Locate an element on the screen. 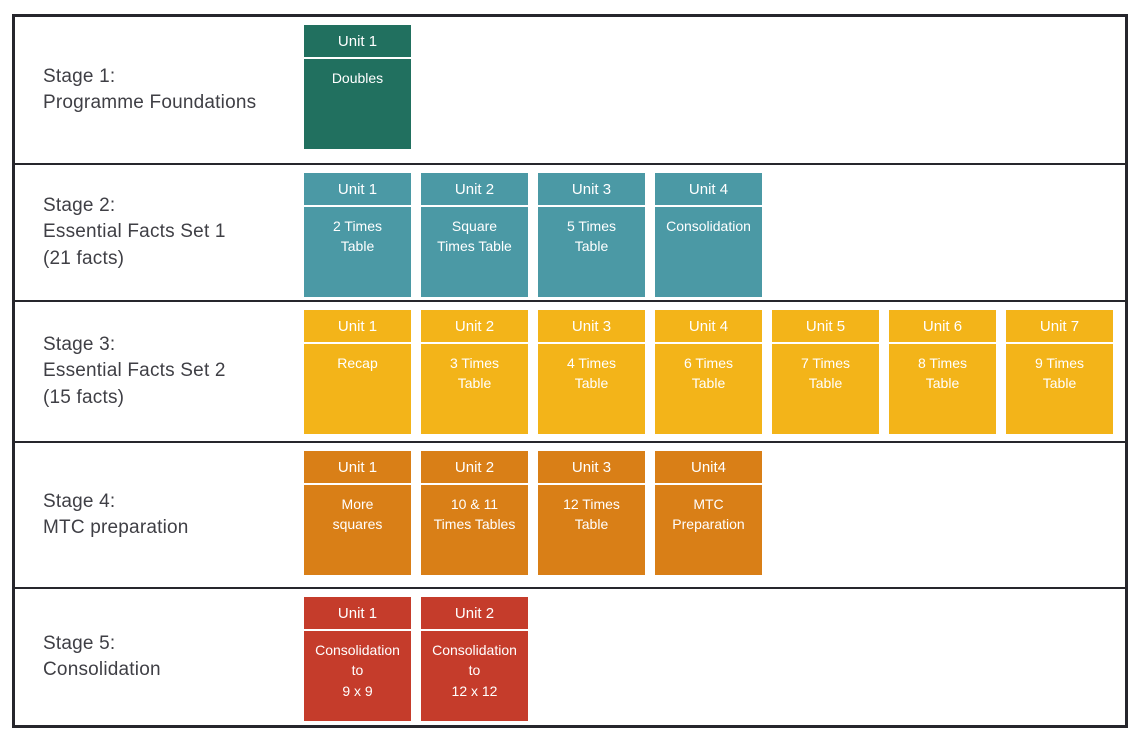 The height and width of the screenshot is (748, 1140). stage-2-unit-1-card: Unit 1 2 Times Table is located at coordinates (357, 235).